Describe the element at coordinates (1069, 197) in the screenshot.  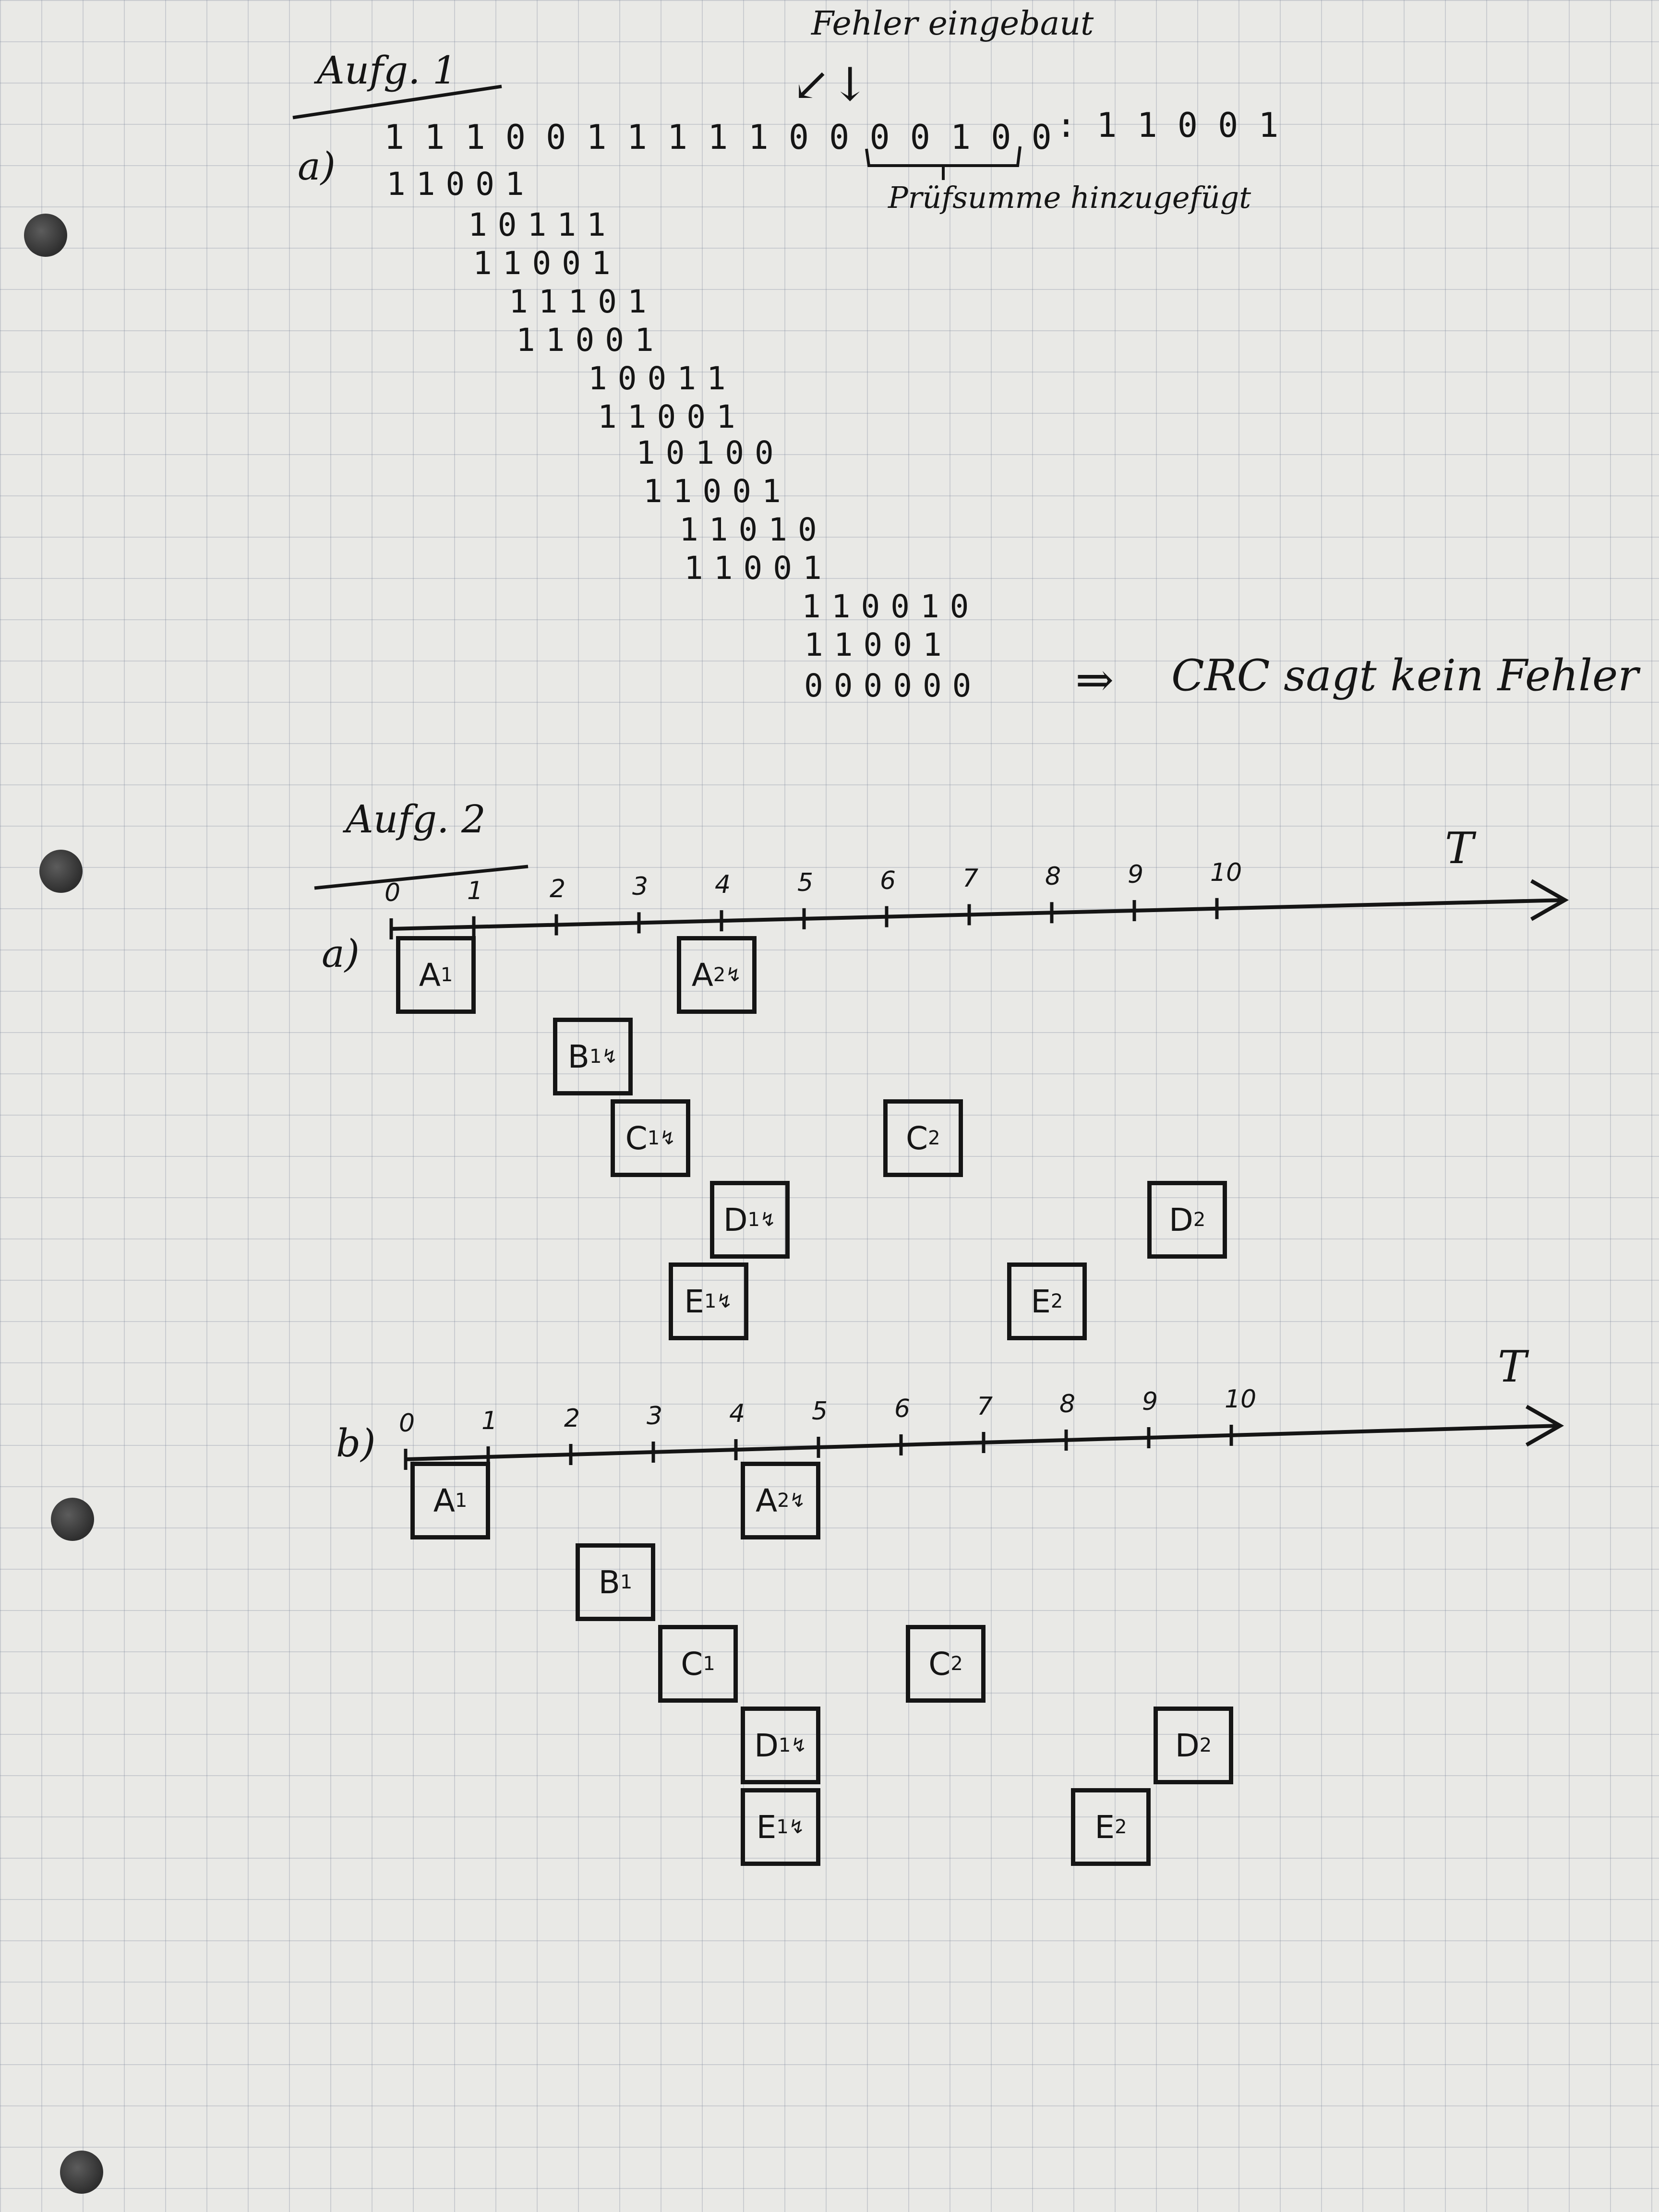
I see `task1-checksum-note: Prüfsumme hinzugefügt` at that location.